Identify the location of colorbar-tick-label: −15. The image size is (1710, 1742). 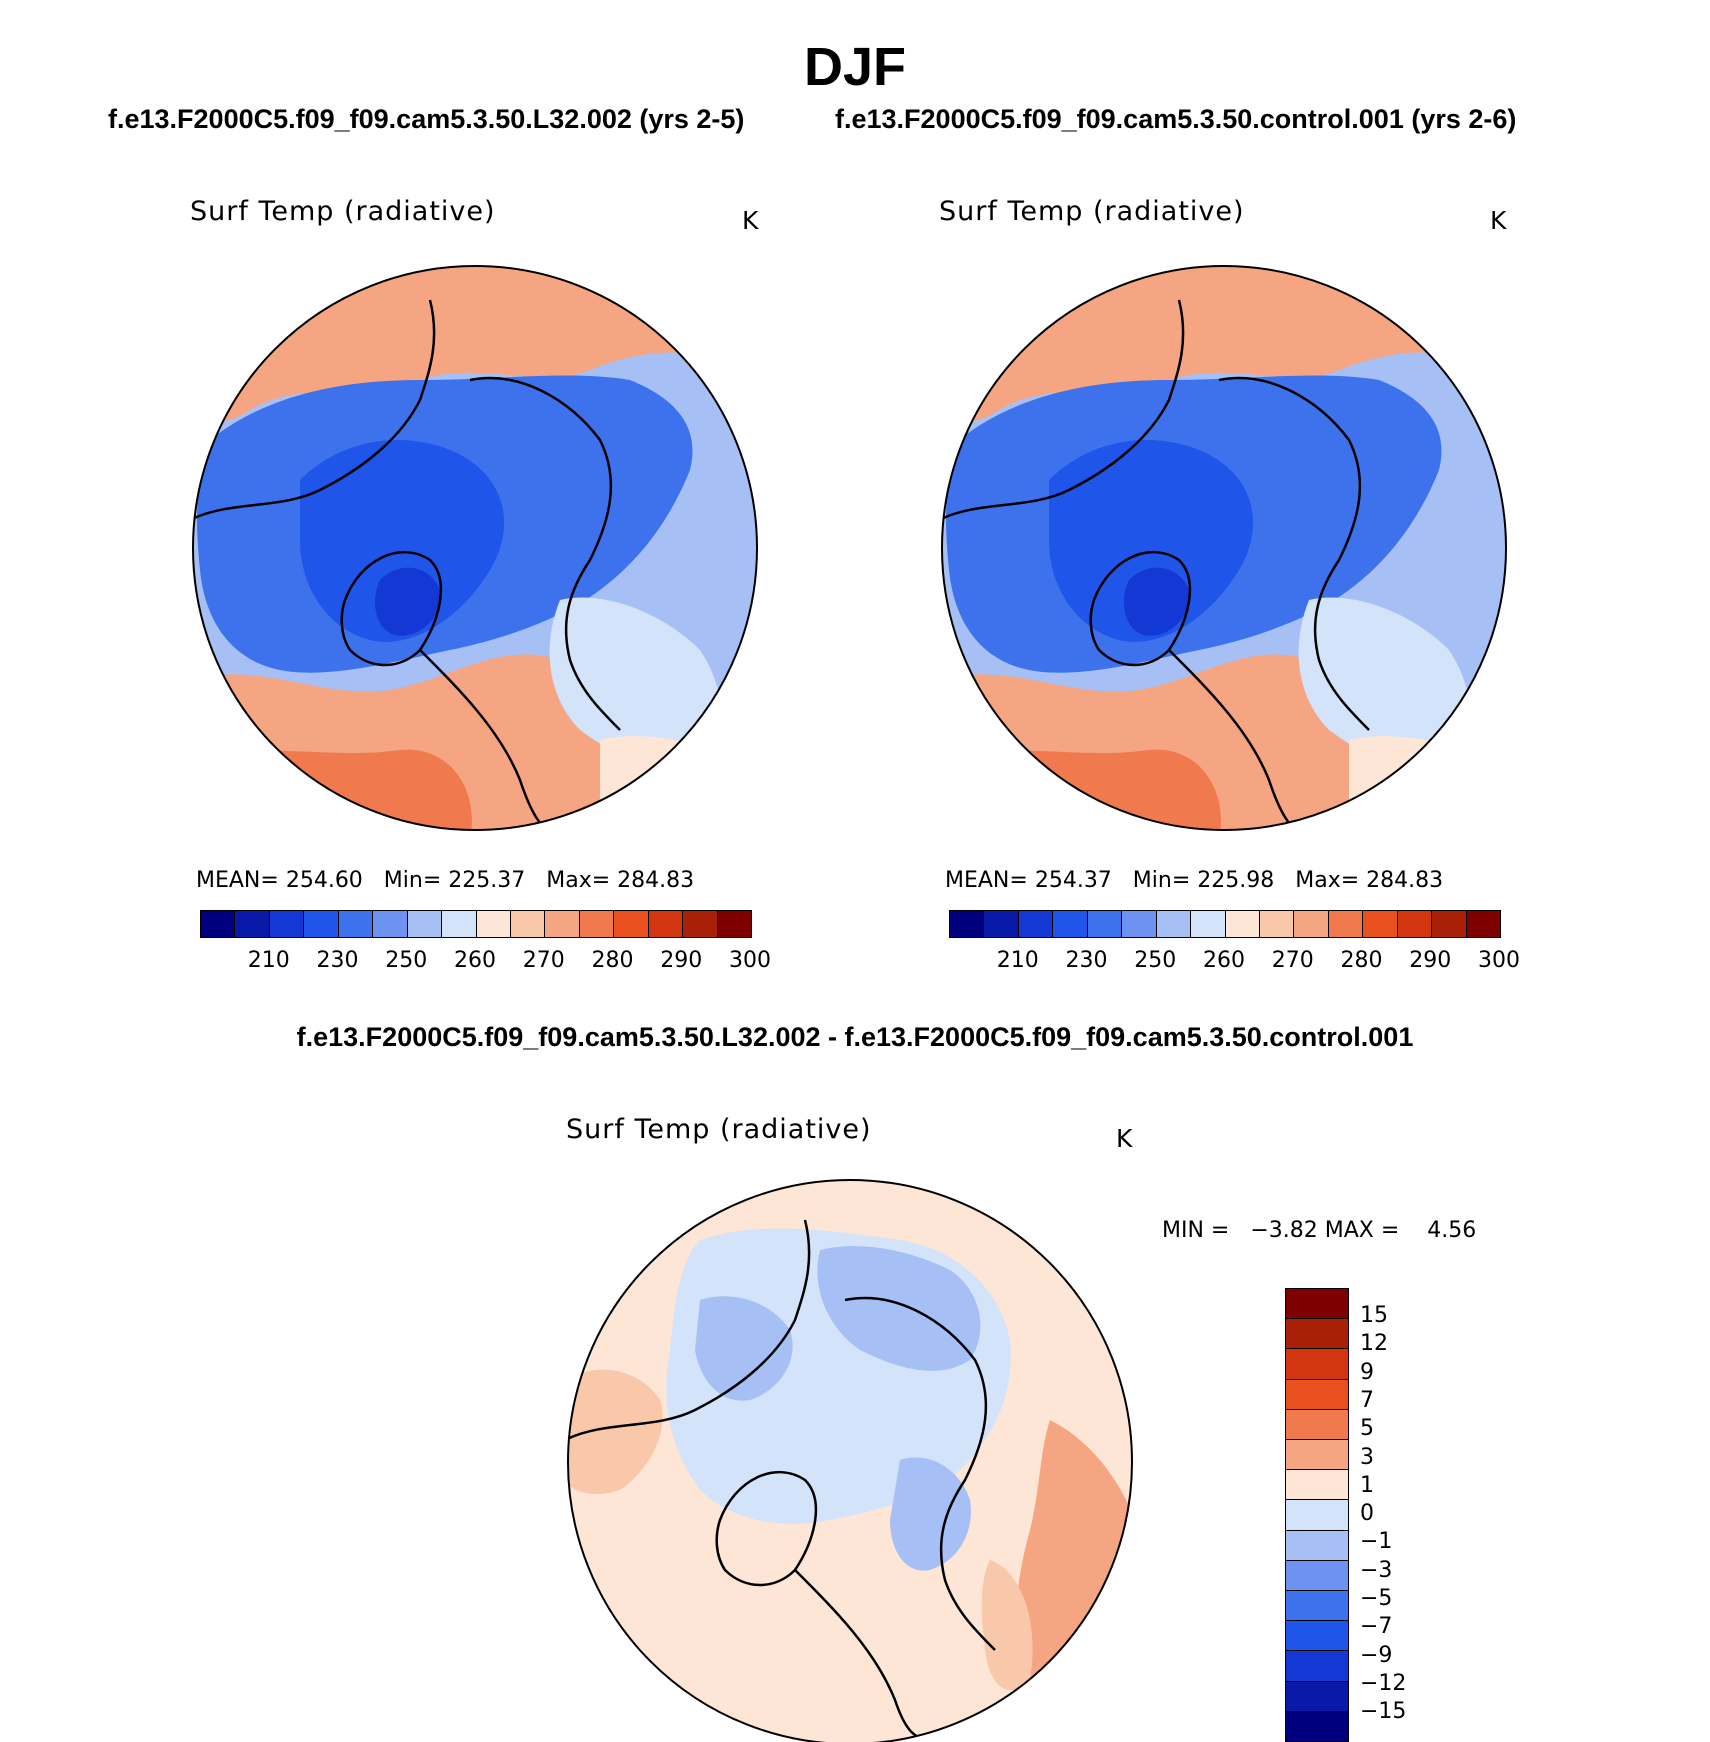
(1383, 1712).